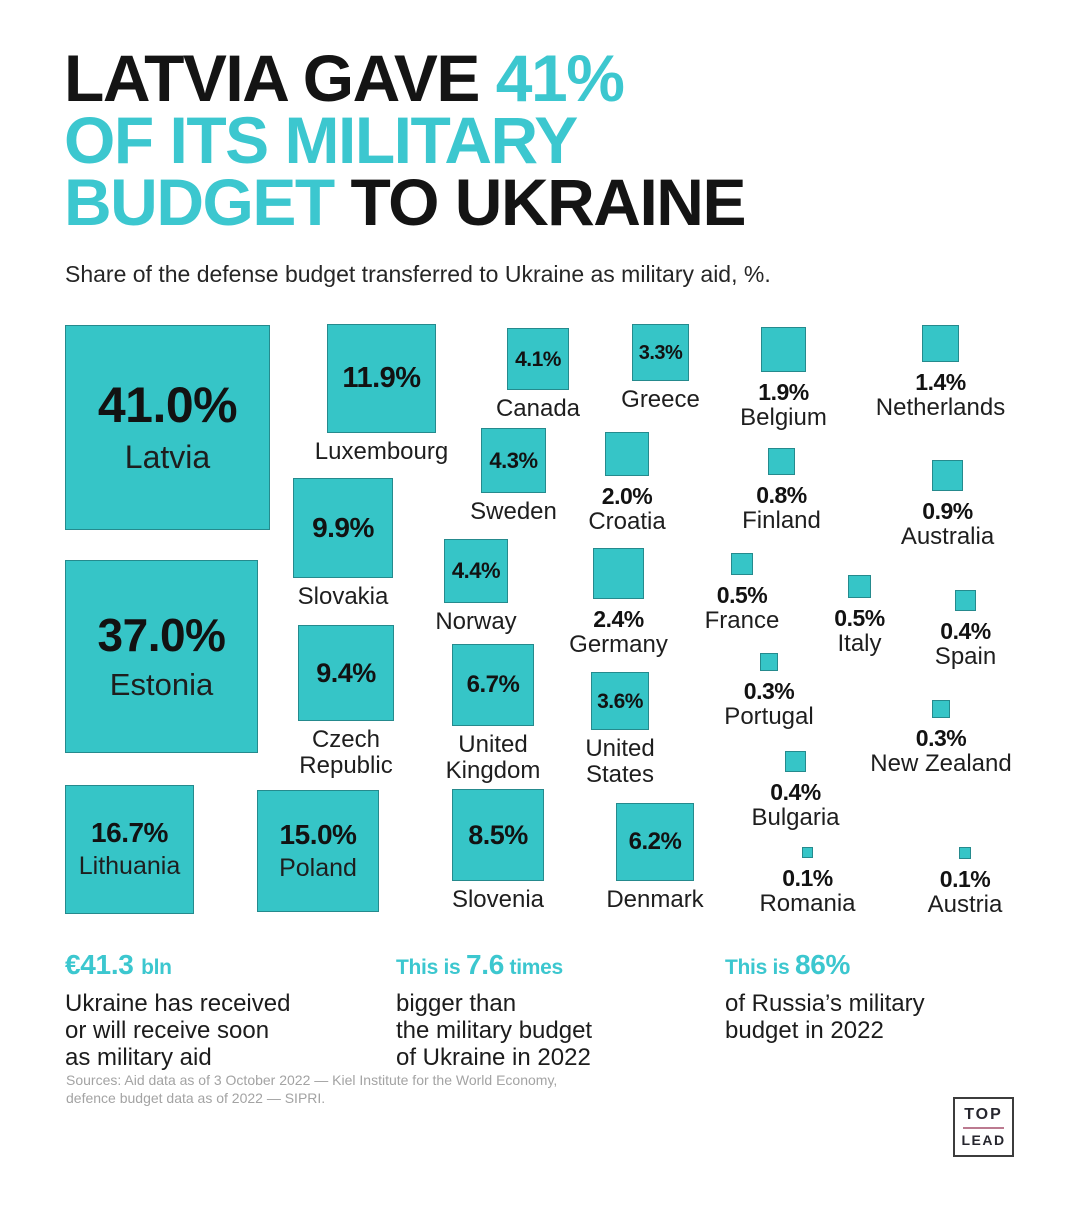 This screenshot has height=1213, width=1081. I want to click on country-label-canada: Canada, so click(538, 408).